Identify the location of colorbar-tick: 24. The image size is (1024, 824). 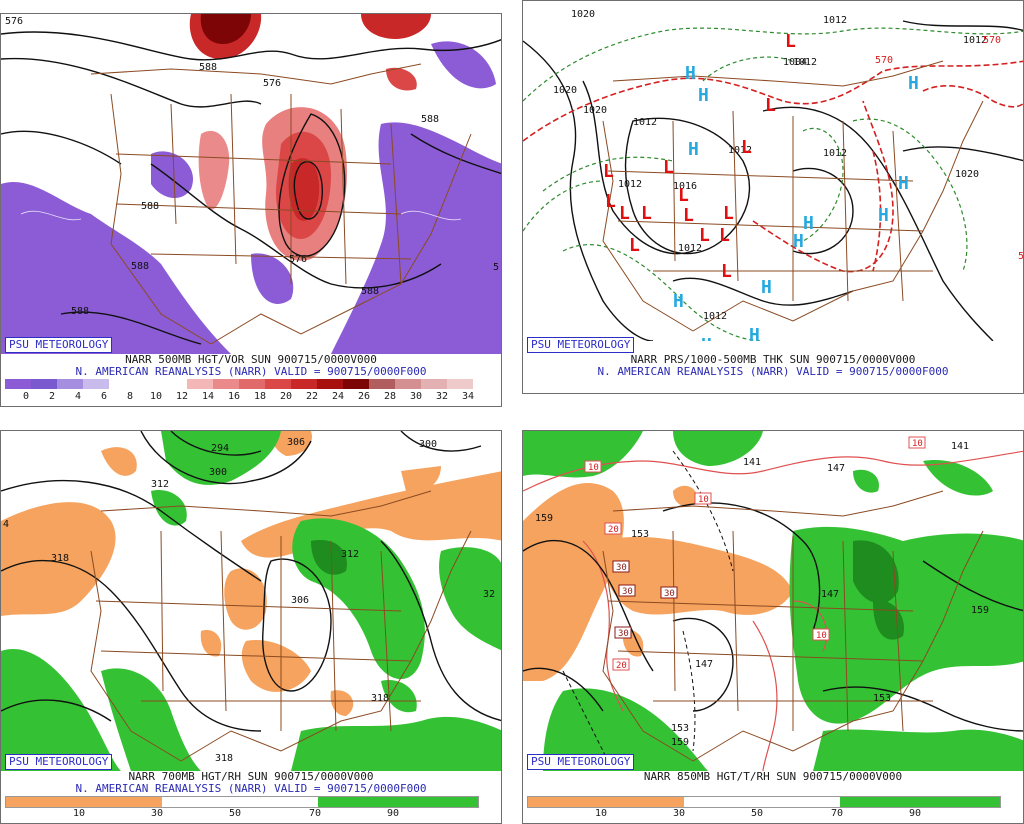
(338, 396).